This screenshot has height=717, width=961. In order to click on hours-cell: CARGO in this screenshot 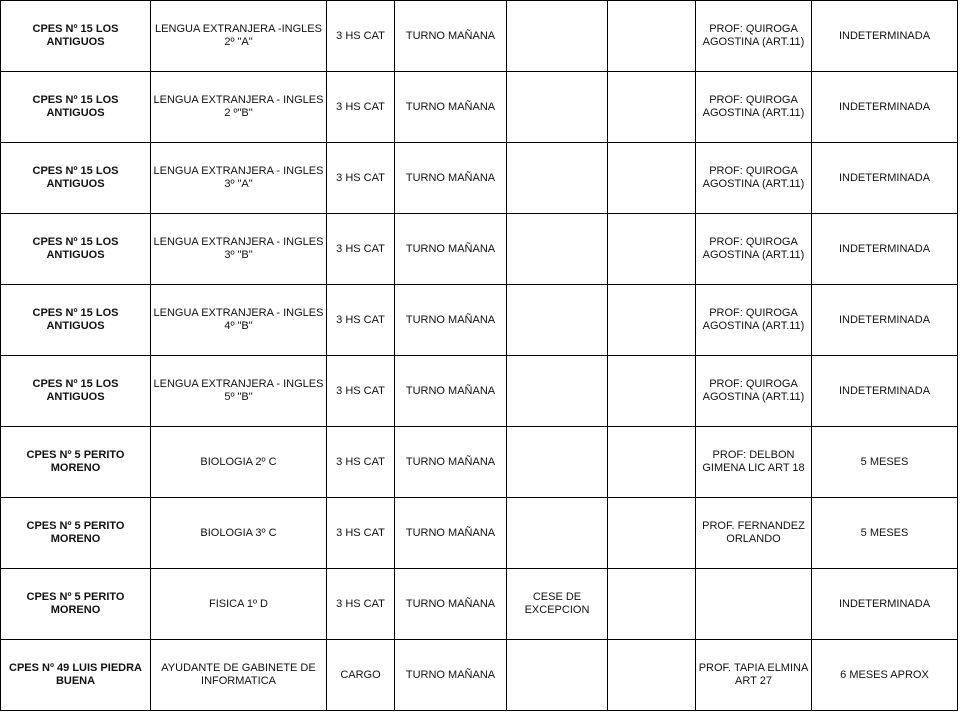, I will do `click(360, 675)`.